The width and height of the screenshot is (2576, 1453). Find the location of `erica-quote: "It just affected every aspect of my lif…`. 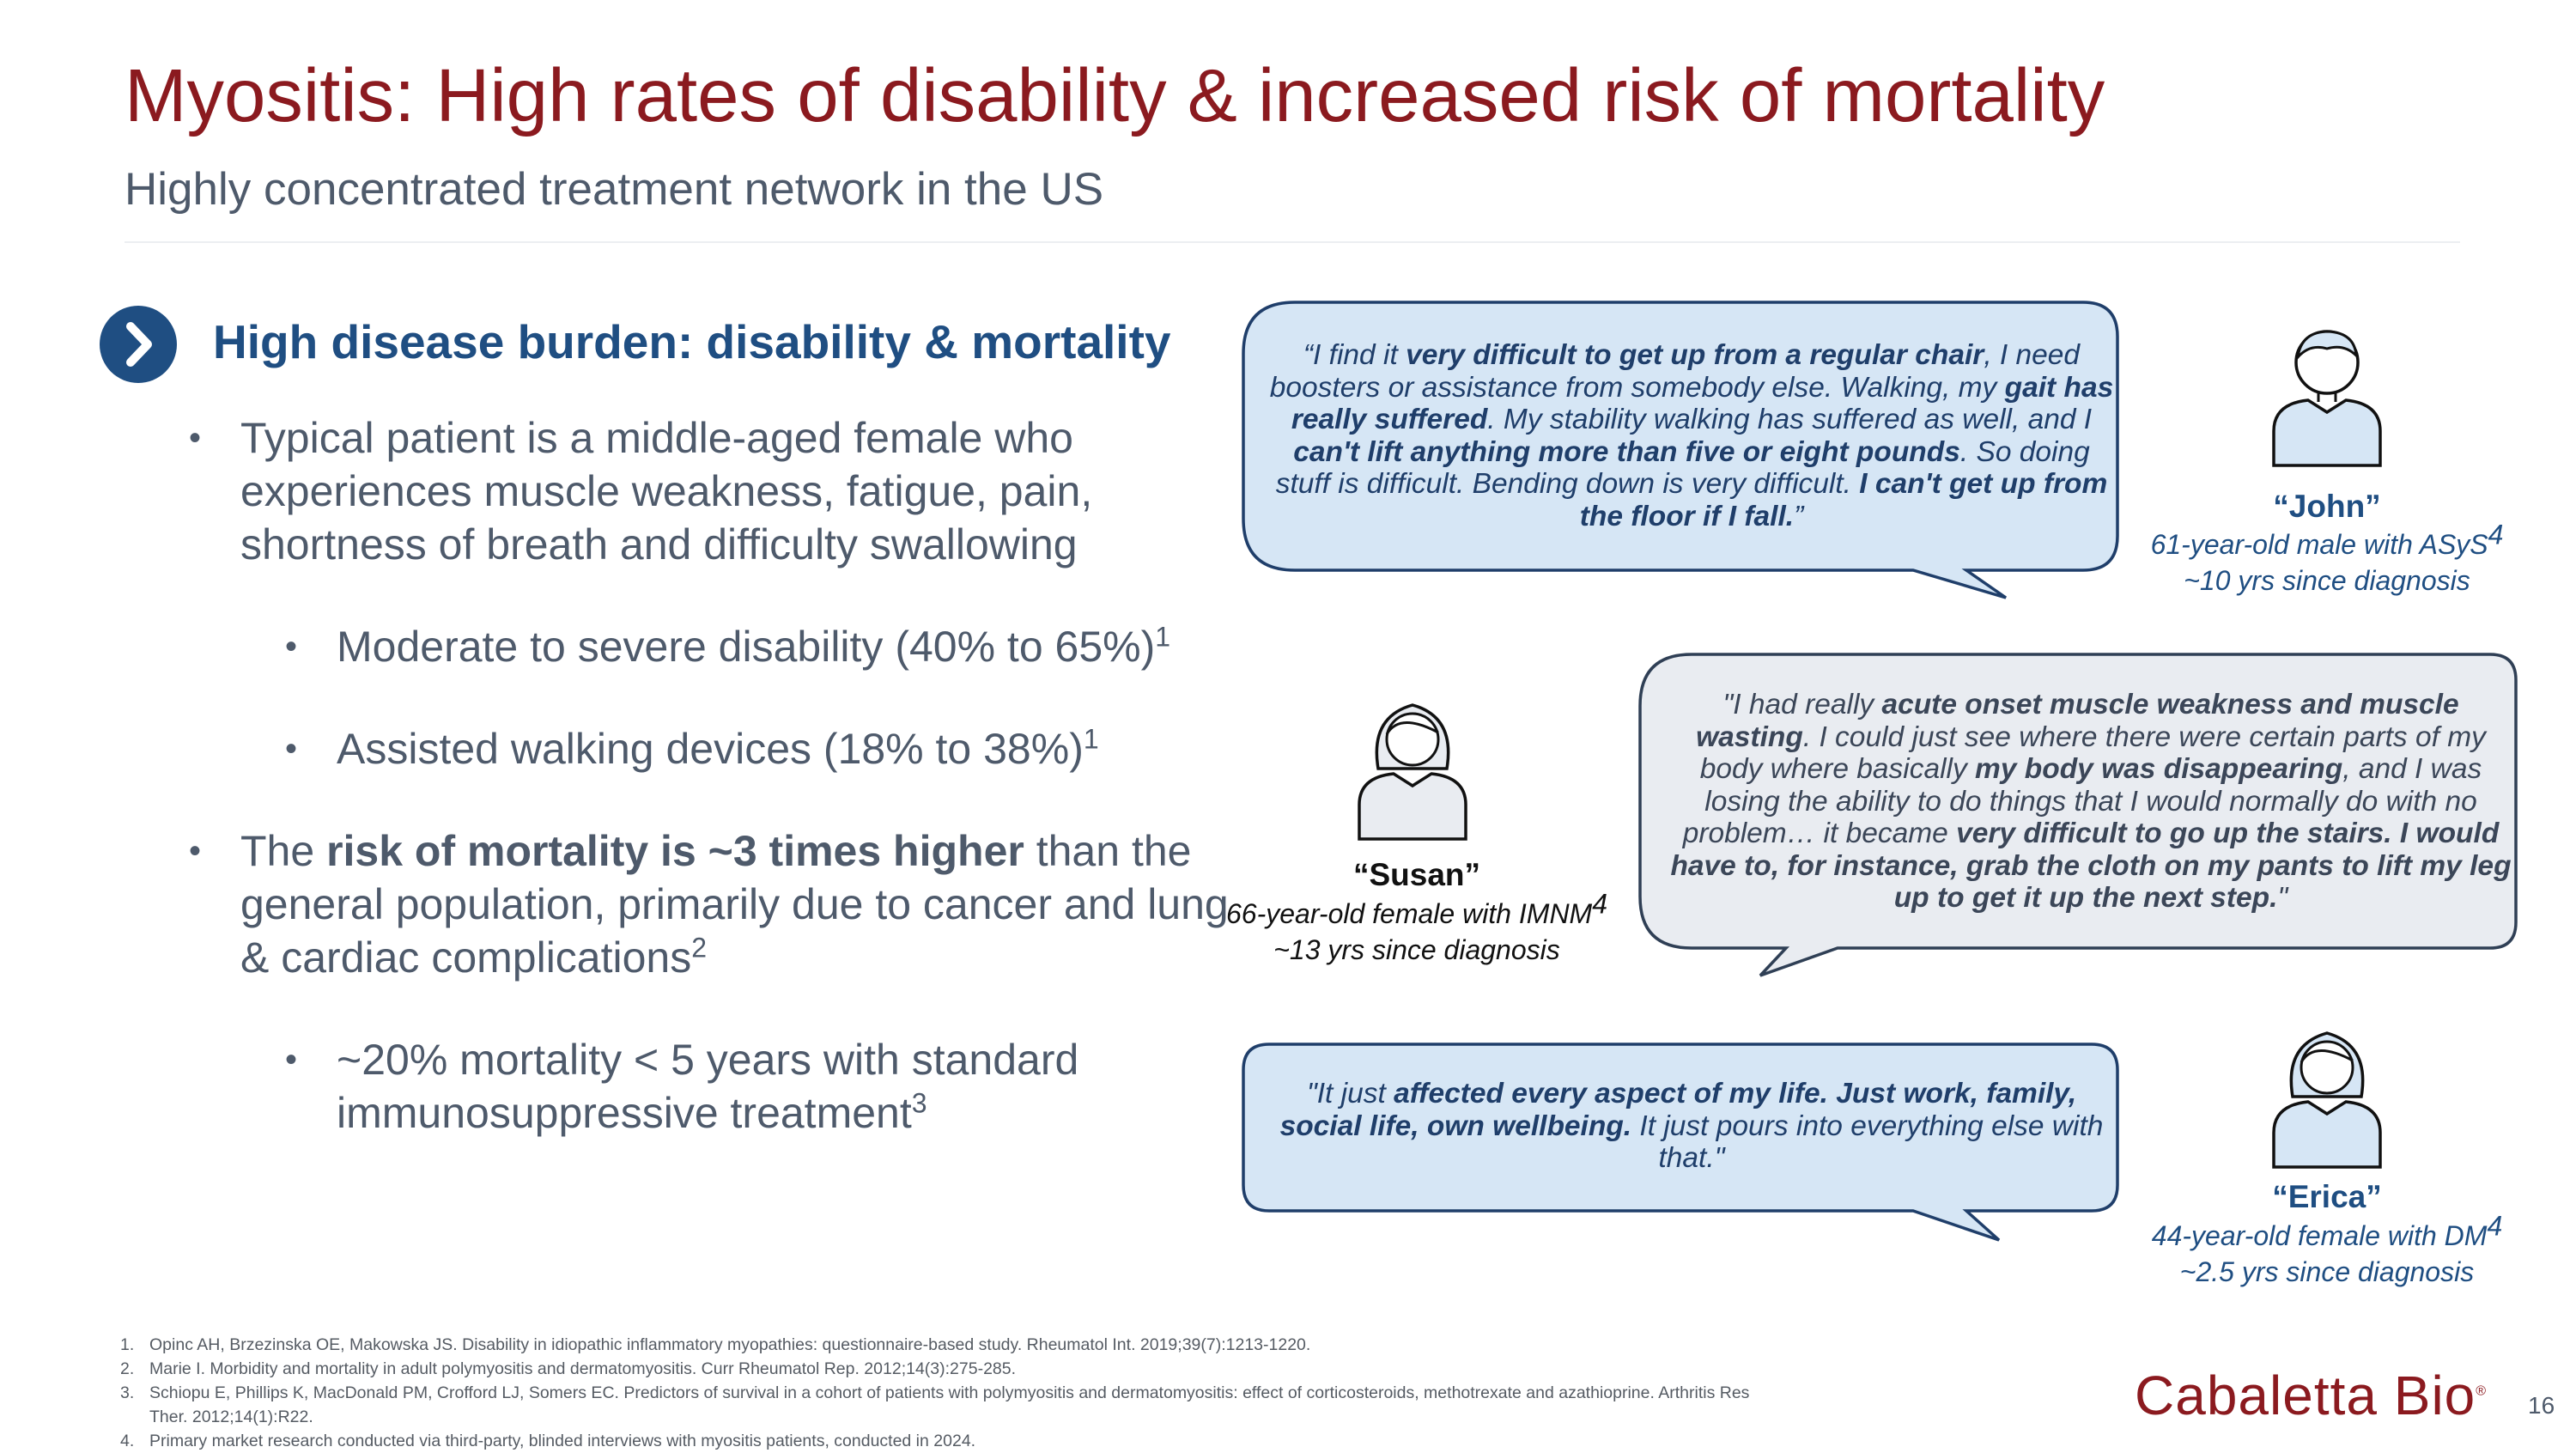

erica-quote: "It just affected every aspect of my lif… is located at coordinates (1692, 1126).